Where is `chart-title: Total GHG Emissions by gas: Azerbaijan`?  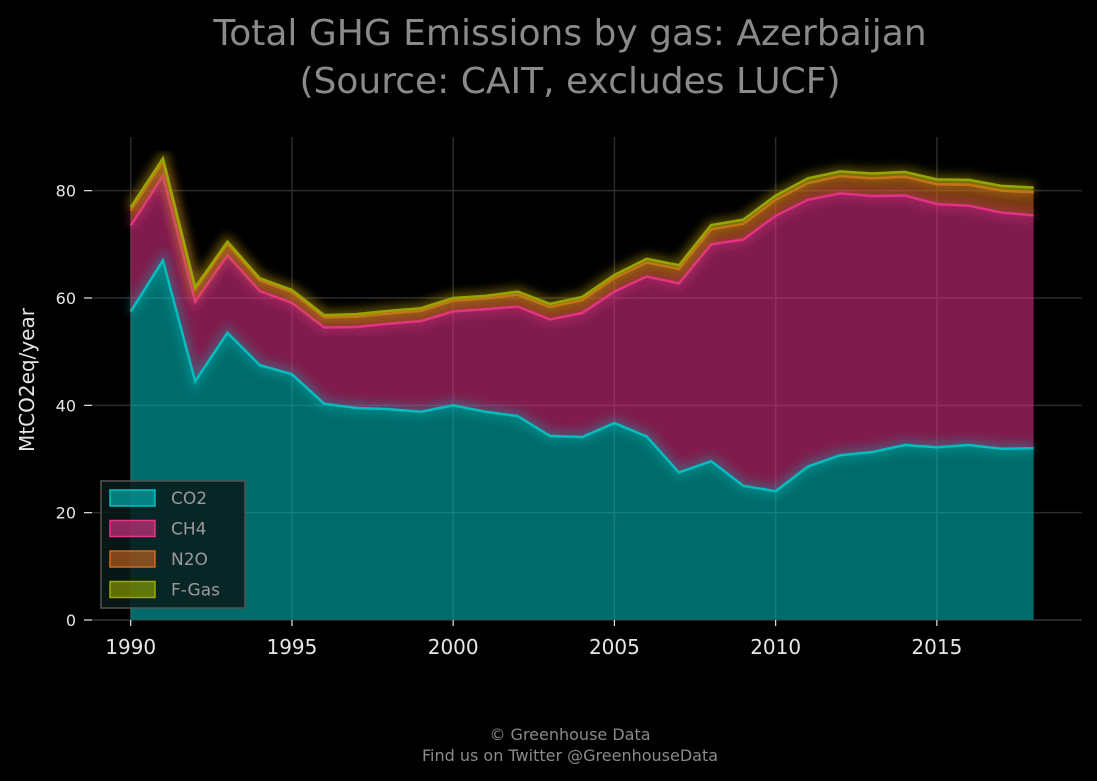
chart-title: Total GHG Emissions by gas: Azerbaijan is located at coordinates (569, 33).